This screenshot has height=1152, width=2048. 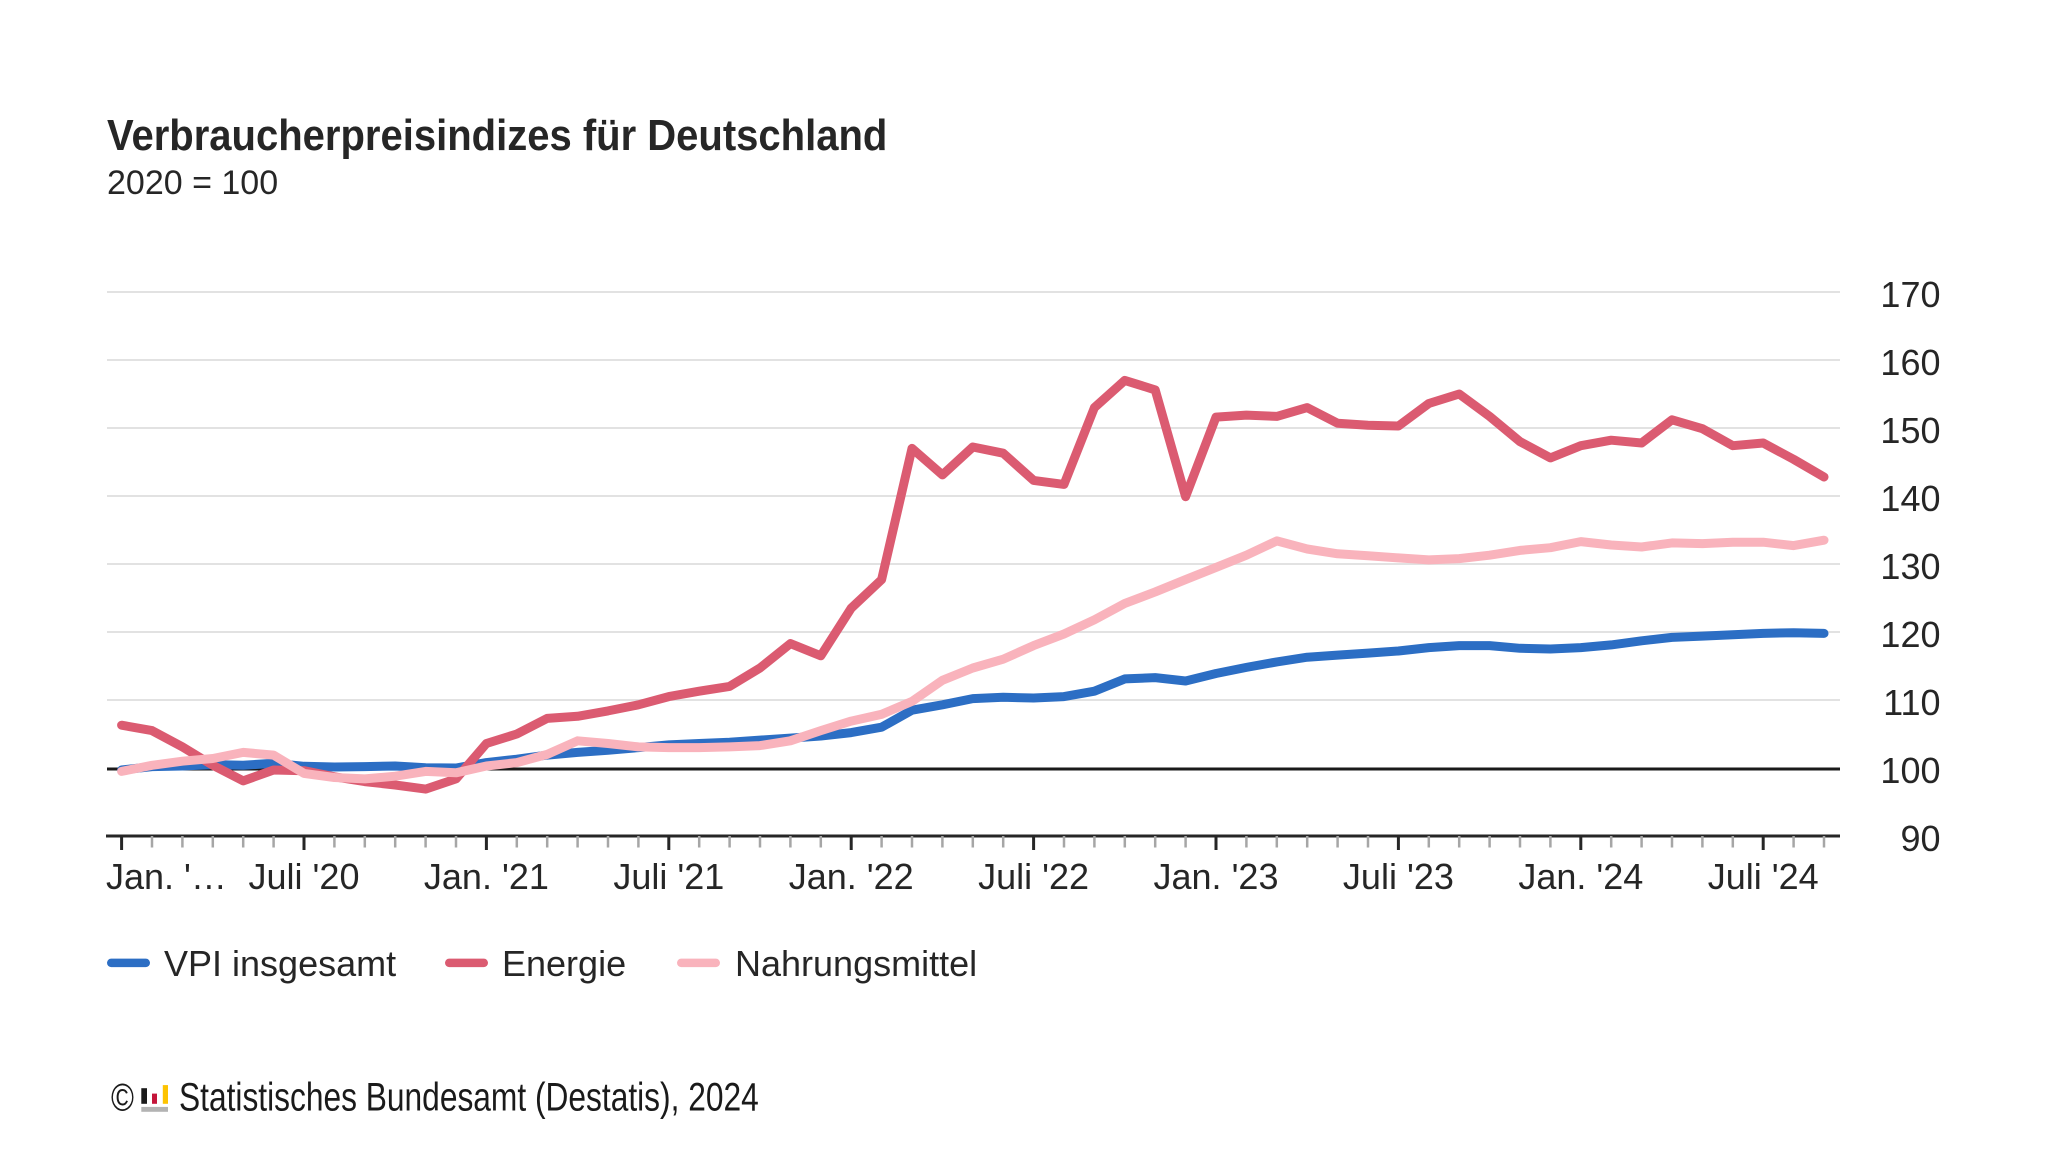 What do you see at coordinates (1910, 362) in the screenshot?
I see `svg-text: 160` at bounding box center [1910, 362].